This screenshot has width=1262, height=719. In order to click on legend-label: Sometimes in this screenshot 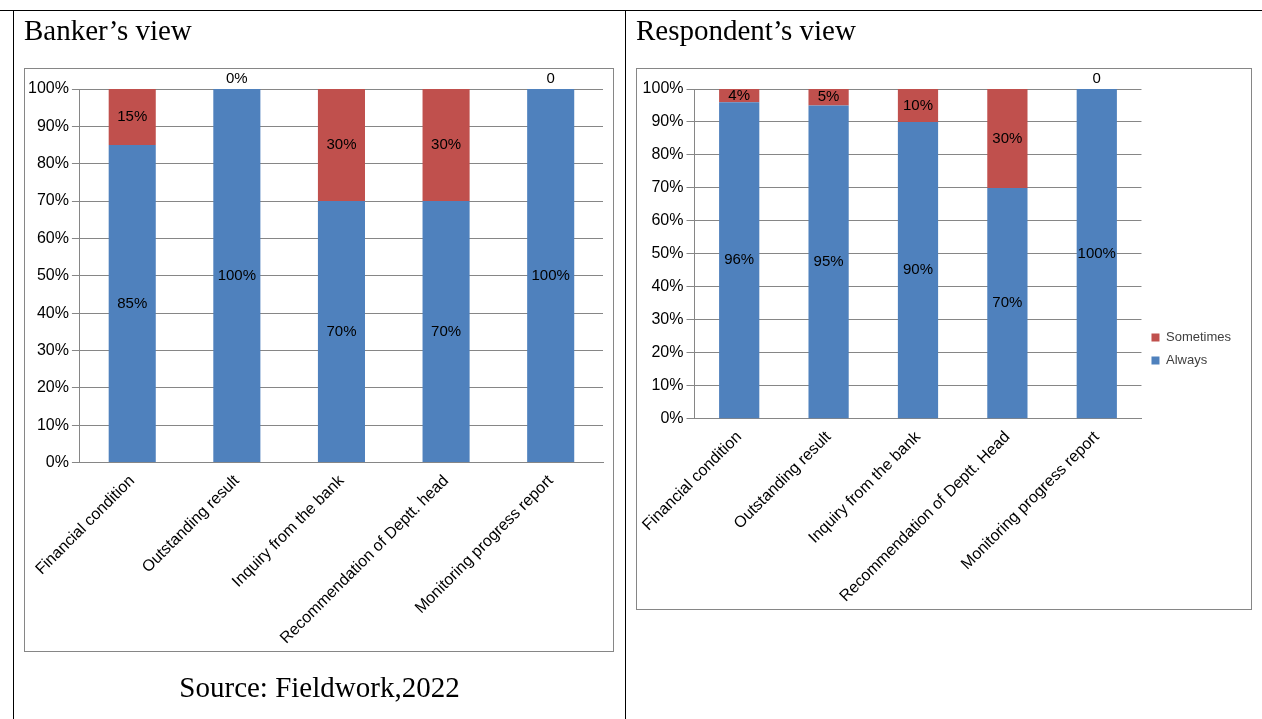, I will do `click(1198, 337)`.